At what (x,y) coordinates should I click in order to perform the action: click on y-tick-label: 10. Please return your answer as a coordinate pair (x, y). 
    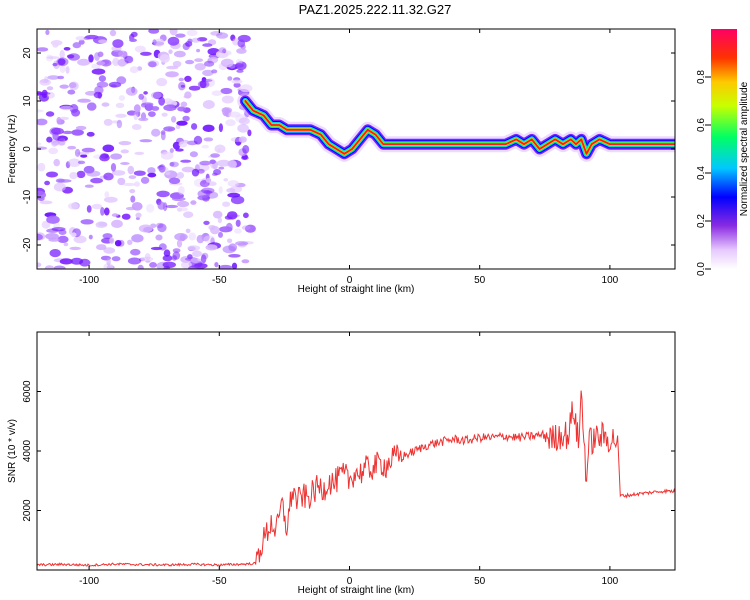
    Looking at the image, I should click on (27, 101).